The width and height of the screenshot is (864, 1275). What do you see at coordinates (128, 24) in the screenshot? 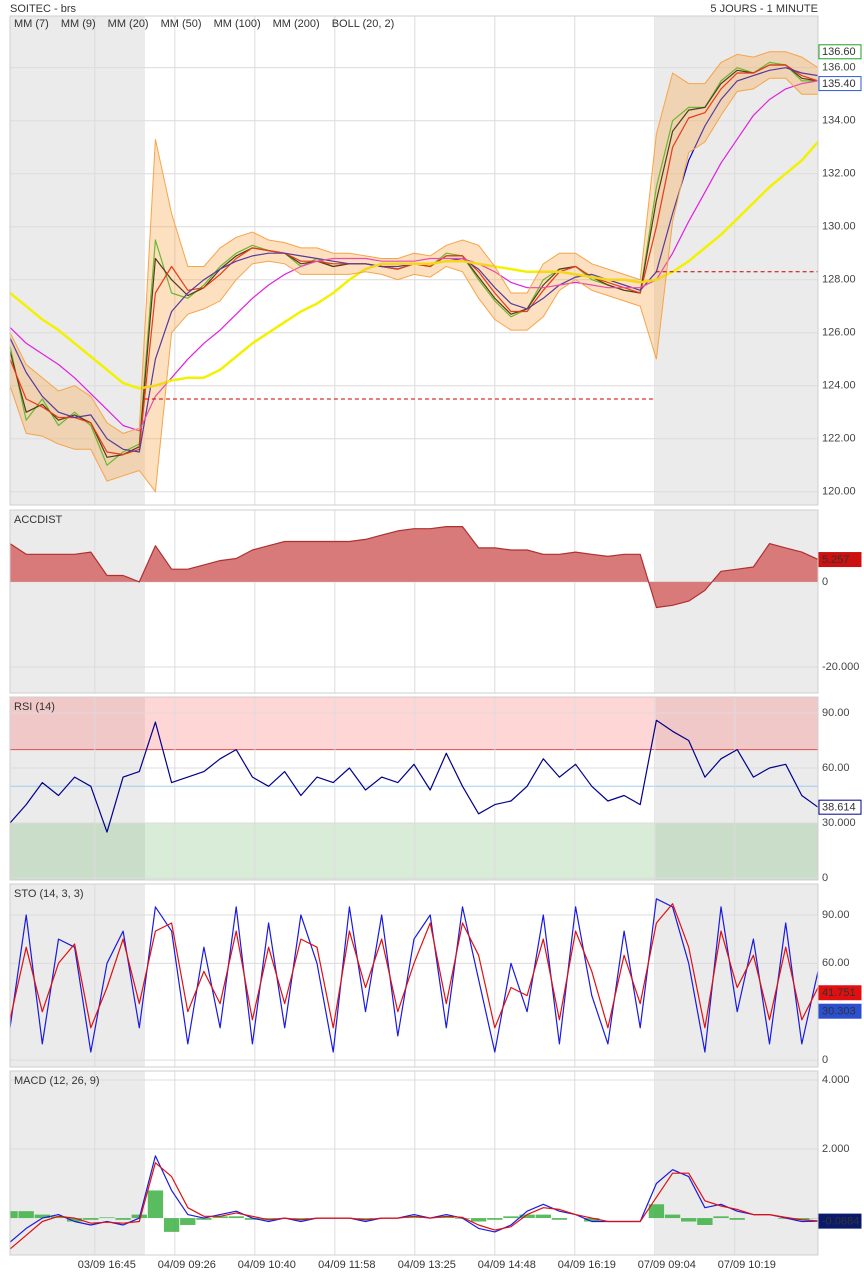
I see `legend-entry: MM (20)` at bounding box center [128, 24].